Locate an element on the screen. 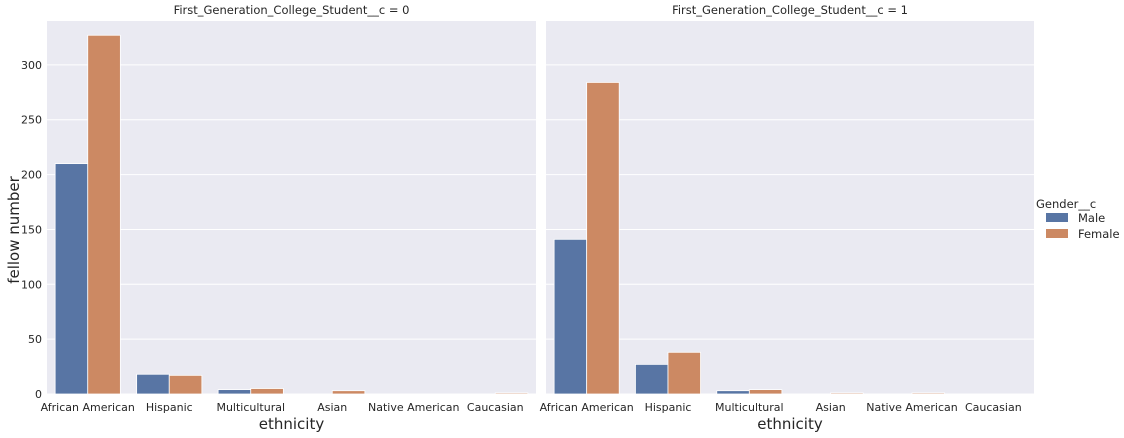 This screenshot has height=438, width=1124. y-tick-label: 150 is located at coordinates (31, 229).